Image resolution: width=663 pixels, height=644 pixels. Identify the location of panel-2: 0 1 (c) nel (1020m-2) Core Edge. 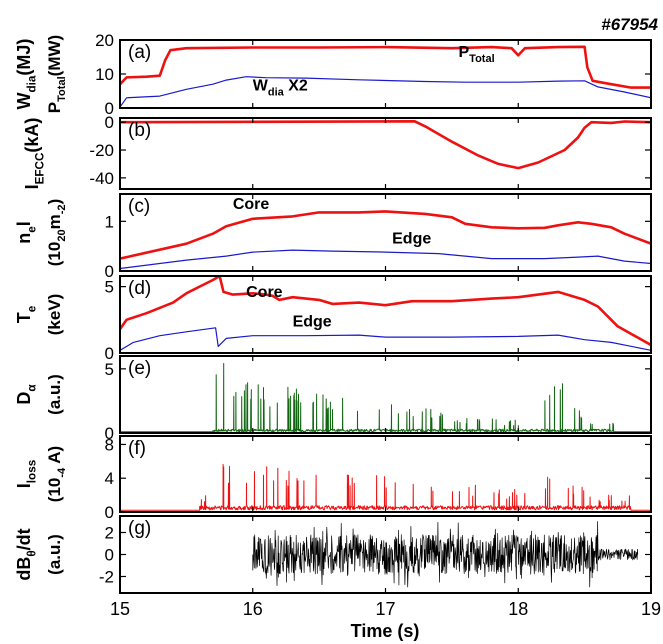
(333, 237).